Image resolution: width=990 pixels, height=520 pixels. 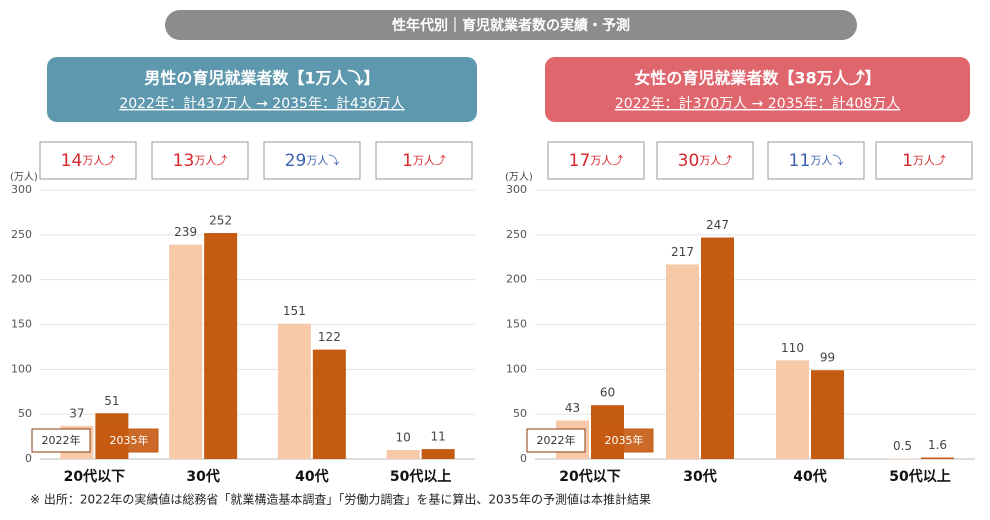 I want to click on banner-title: 性年代別｜育児就業者数の実績・予測, so click(x=511, y=25).